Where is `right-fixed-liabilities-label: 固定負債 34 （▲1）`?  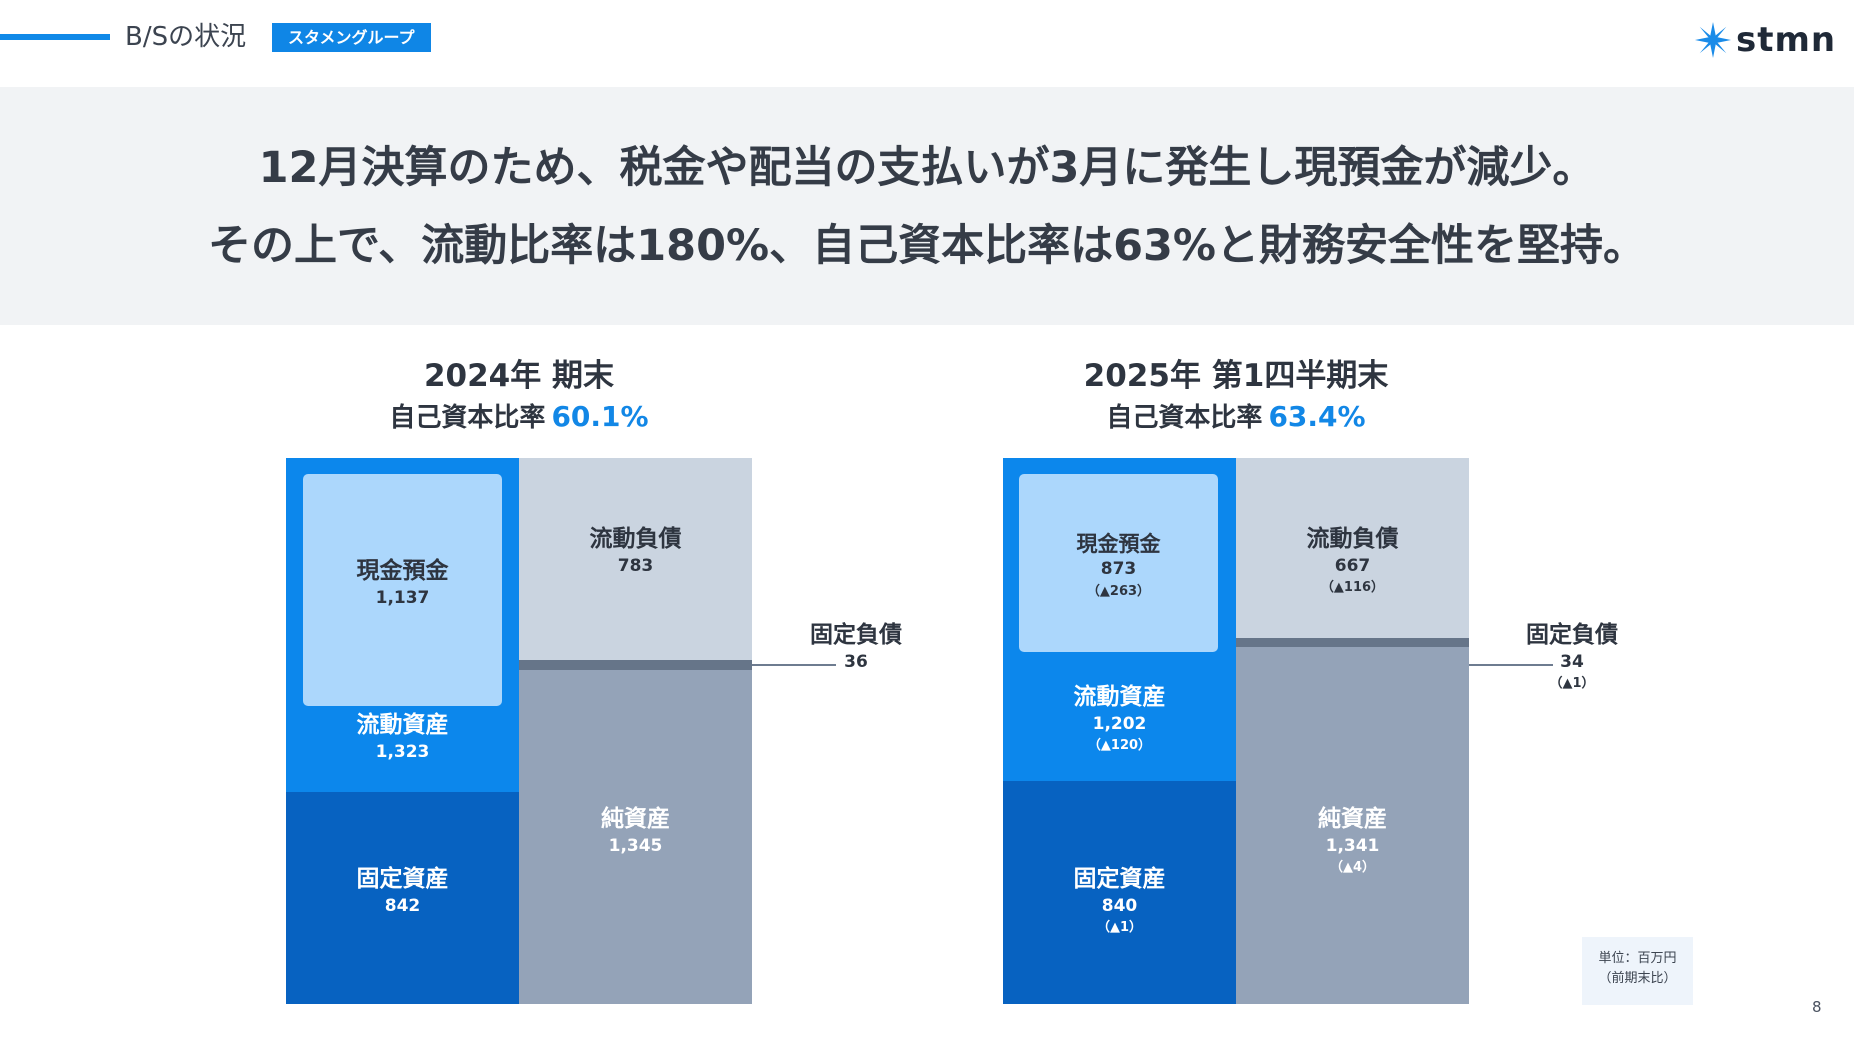 right-fixed-liabilities-label: 固定負債 34 （▲1） is located at coordinates (1572, 657).